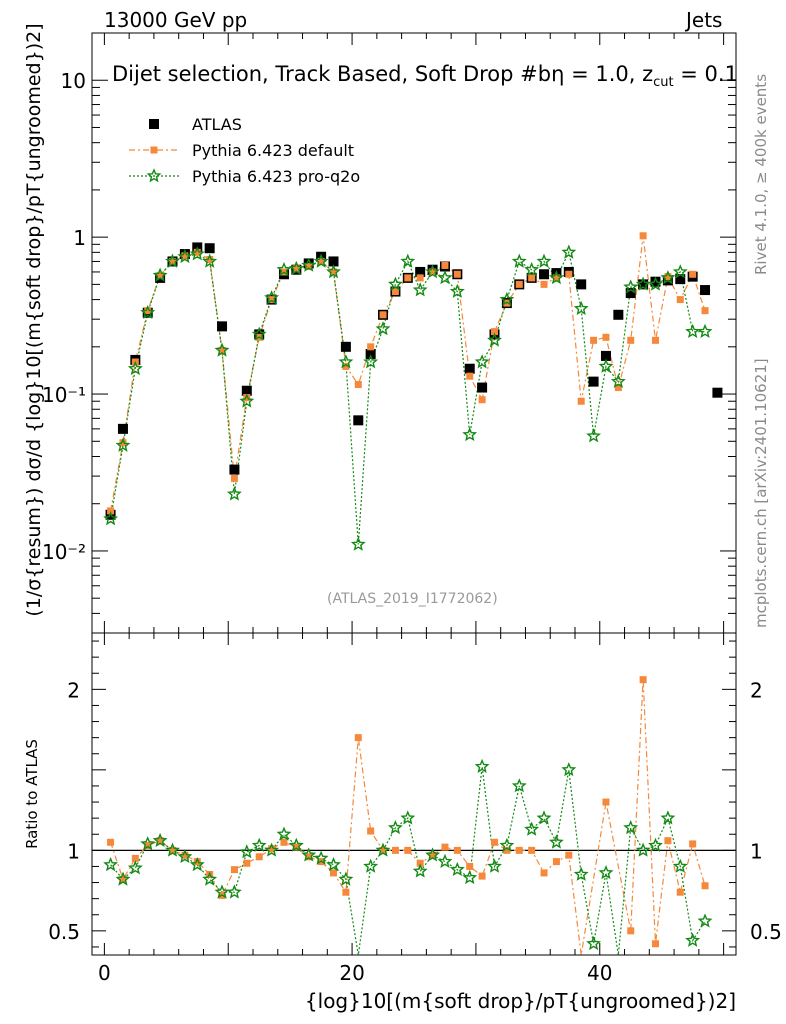  Describe the element at coordinates (217, 124) in the screenshot. I see `legend-label: ATLAS` at that location.